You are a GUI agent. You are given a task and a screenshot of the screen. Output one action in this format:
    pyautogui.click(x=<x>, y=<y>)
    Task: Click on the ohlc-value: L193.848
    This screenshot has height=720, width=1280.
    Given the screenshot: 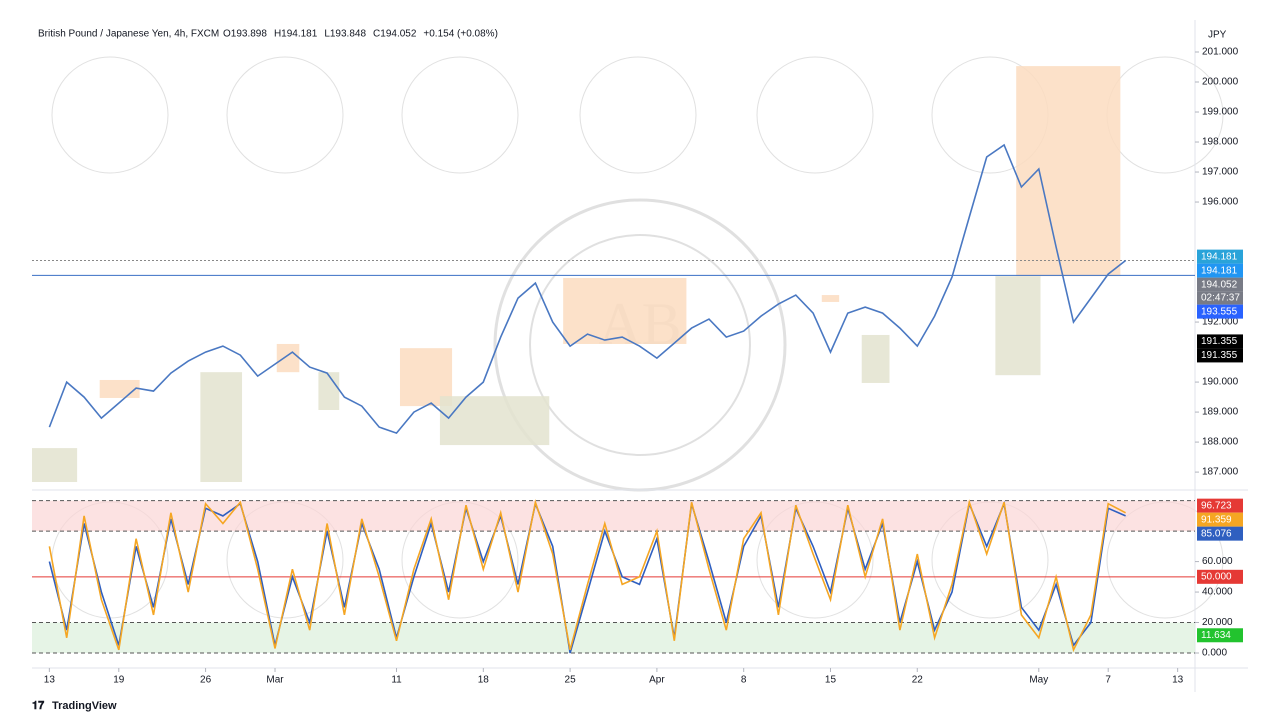 What is the action you would take?
    pyautogui.click(x=345, y=34)
    